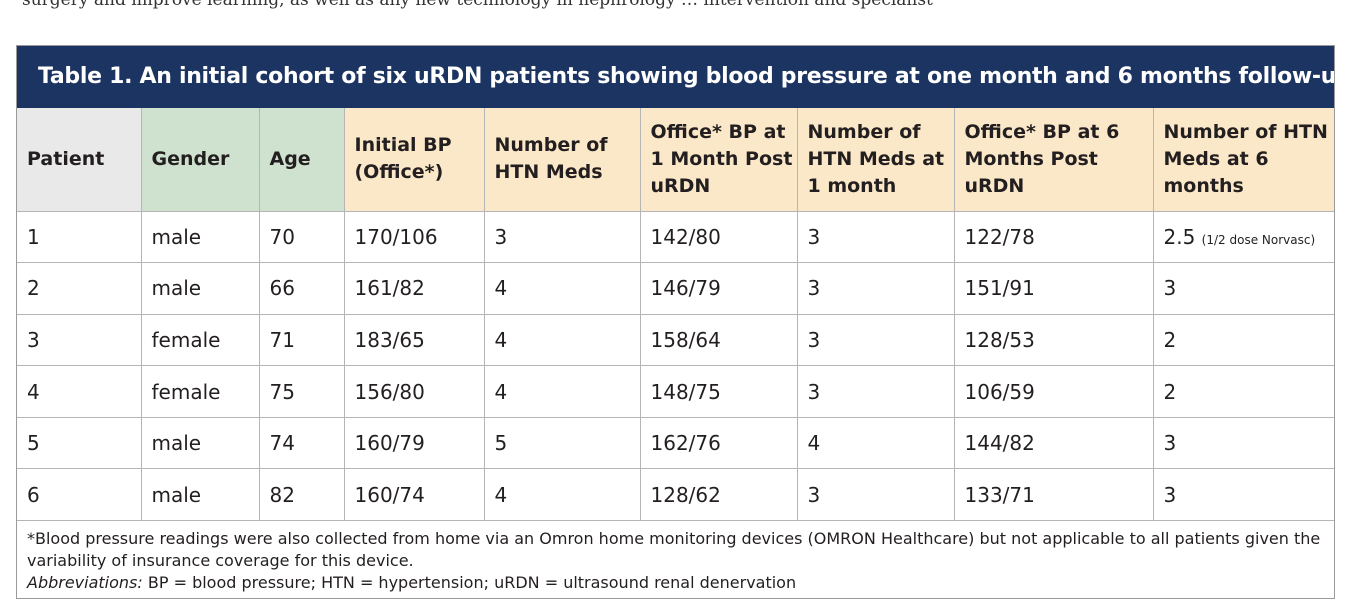 This screenshot has height=606, width=1348. What do you see at coordinates (414, 288) in the screenshot?
I see `cell-initial-bp: 161/82` at bounding box center [414, 288].